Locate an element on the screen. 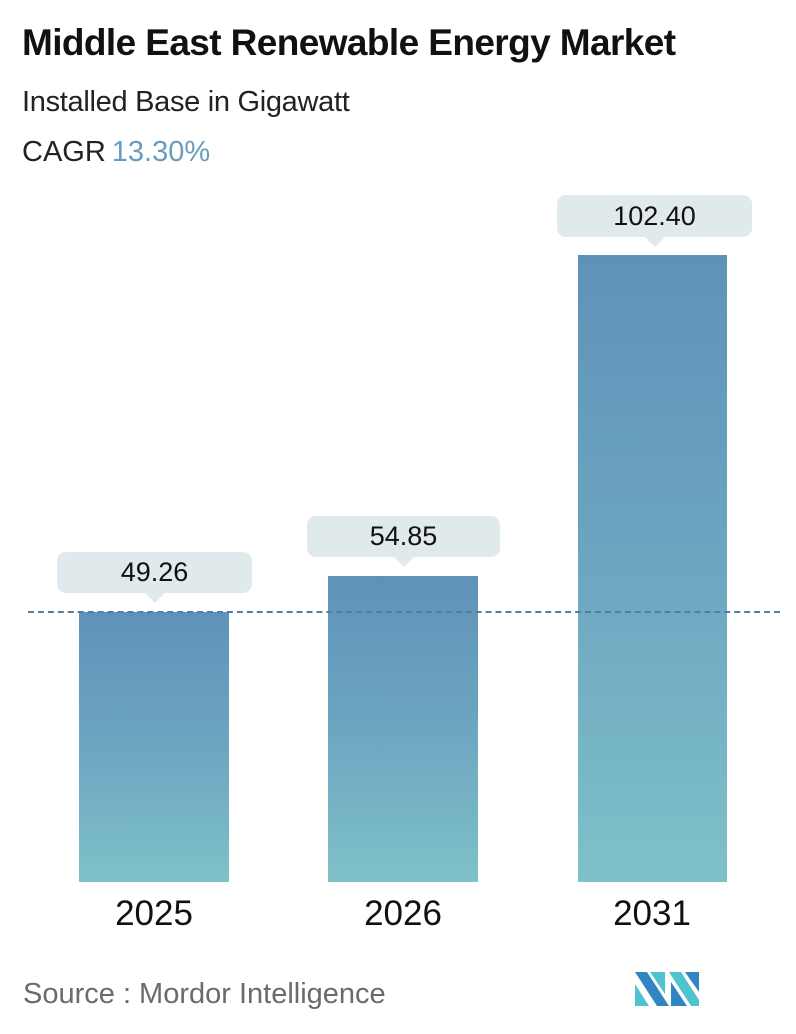 The height and width of the screenshot is (1034, 796). x-label-2025: 2025 is located at coordinates (154, 913).